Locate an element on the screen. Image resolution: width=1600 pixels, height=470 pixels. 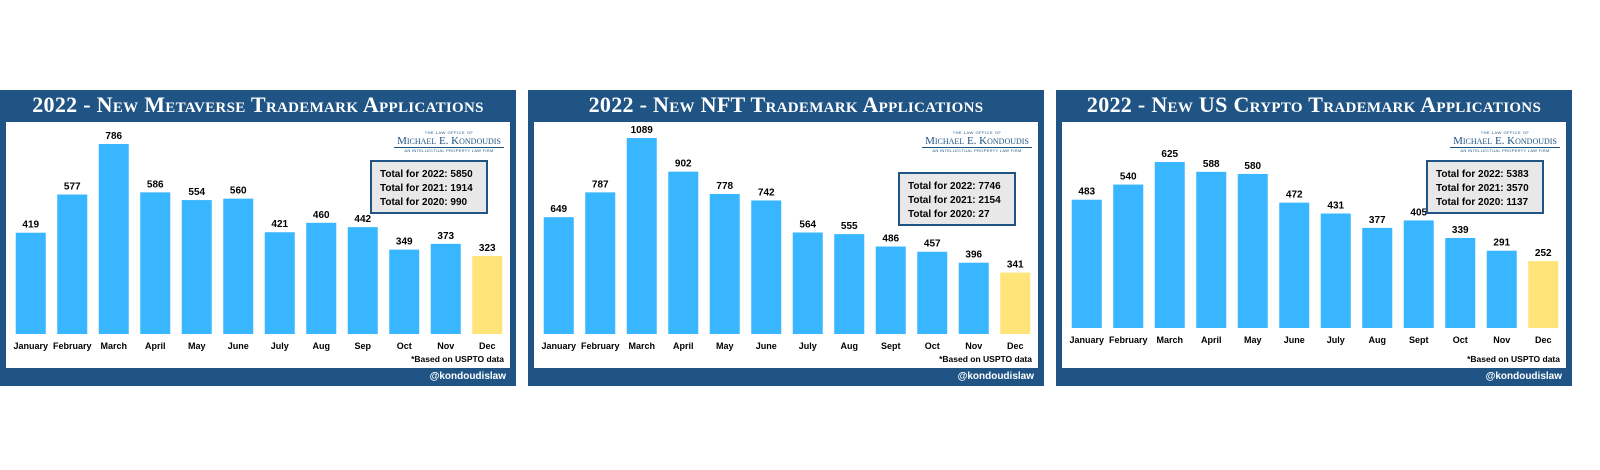
value-label: 564 is located at coordinates (807, 224).